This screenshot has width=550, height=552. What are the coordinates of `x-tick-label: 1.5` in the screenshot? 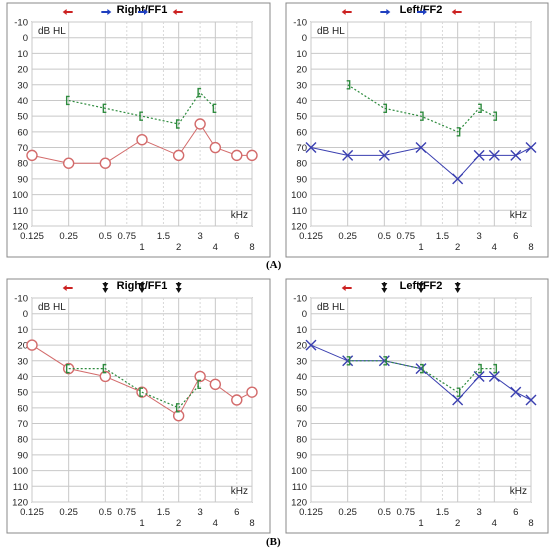 It's located at (442, 512).